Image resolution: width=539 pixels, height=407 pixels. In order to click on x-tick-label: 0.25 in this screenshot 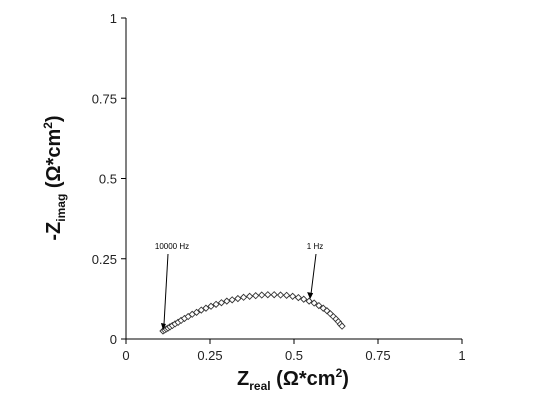, I will do `click(209, 355)`.